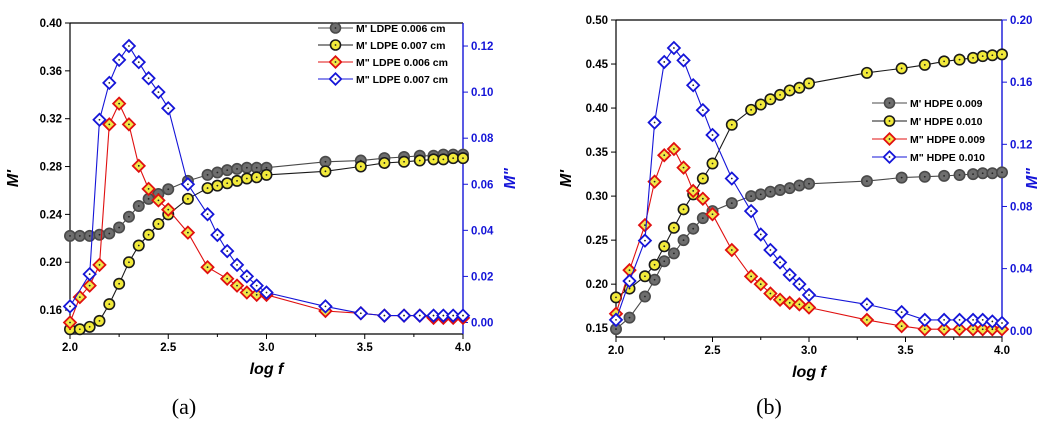 The image size is (1053, 430). Describe the element at coordinates (597, 21) in the screenshot. I see `chart-b-y-left-tick-label: 0.50` at that location.